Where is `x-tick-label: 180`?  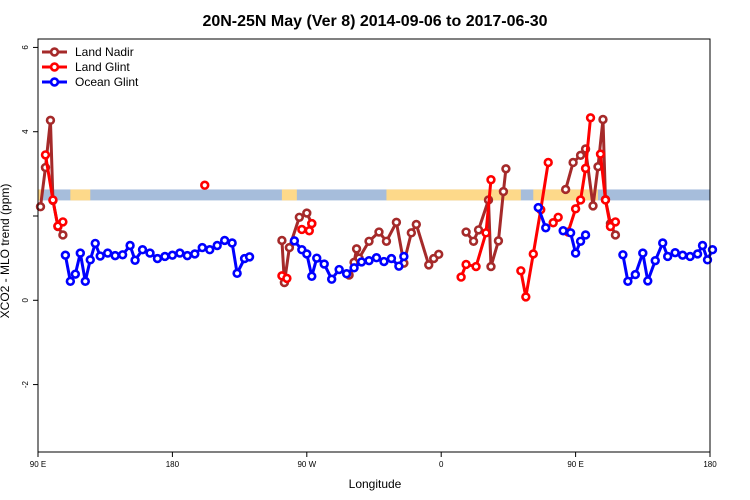
x-tick-label: 180 is located at coordinates (710, 464).